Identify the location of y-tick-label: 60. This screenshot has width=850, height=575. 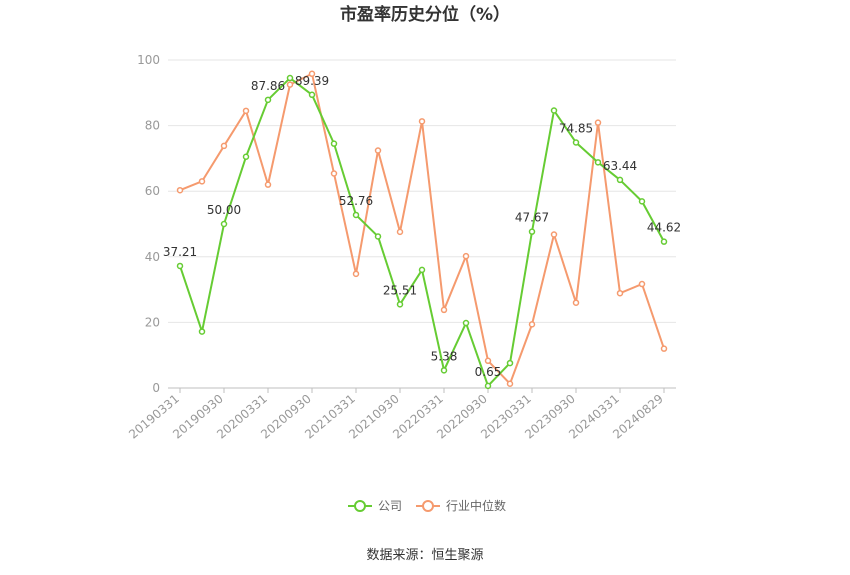
(152, 191).